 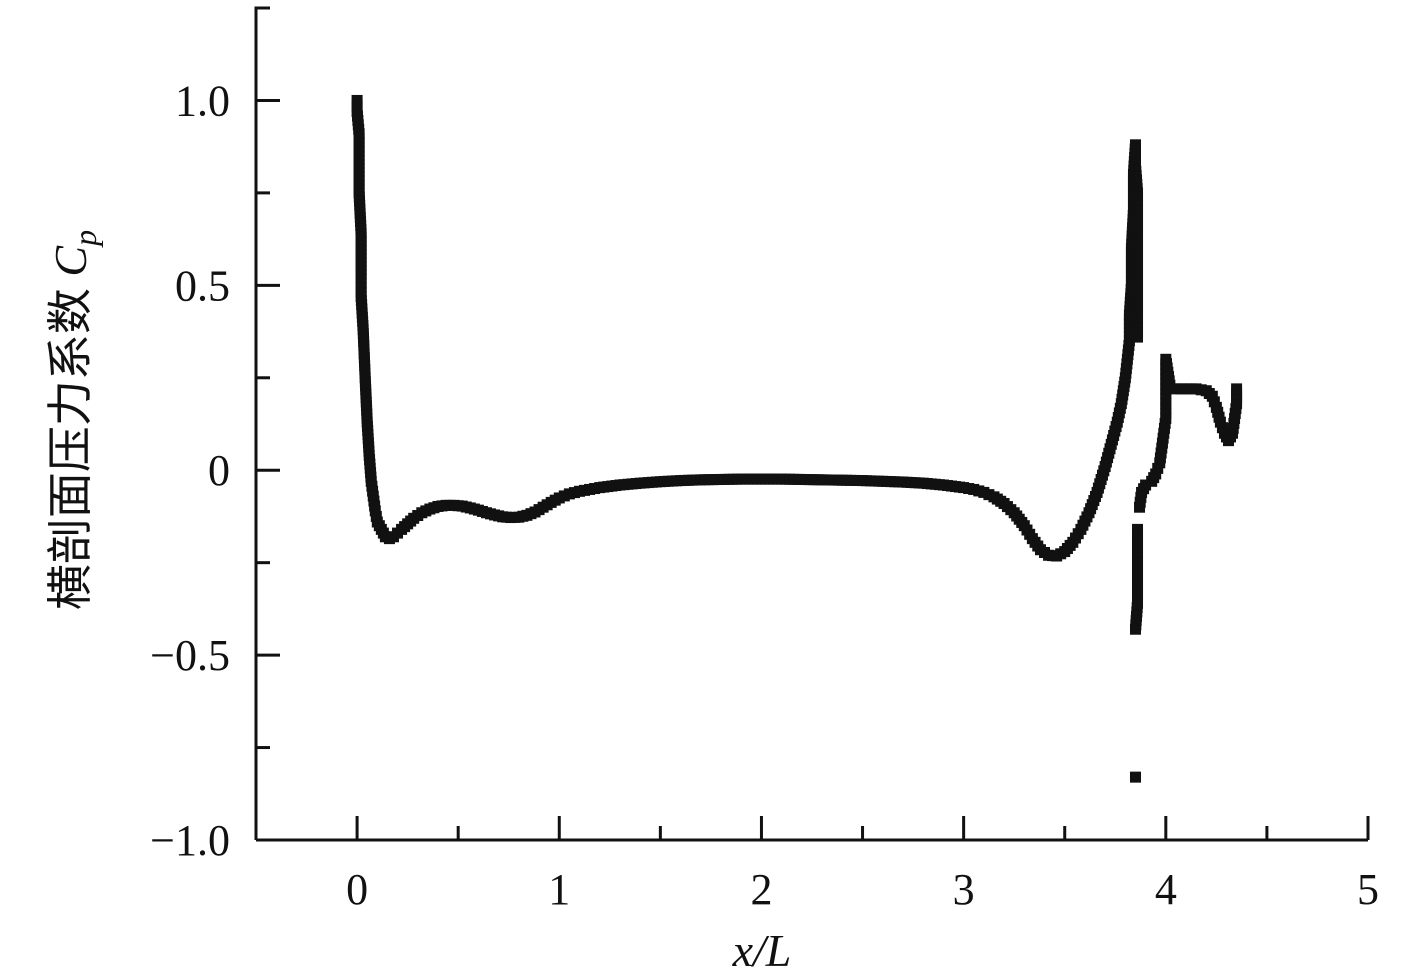 What do you see at coordinates (190, 655) in the screenshot?
I see `y-tick-label: −0.5` at bounding box center [190, 655].